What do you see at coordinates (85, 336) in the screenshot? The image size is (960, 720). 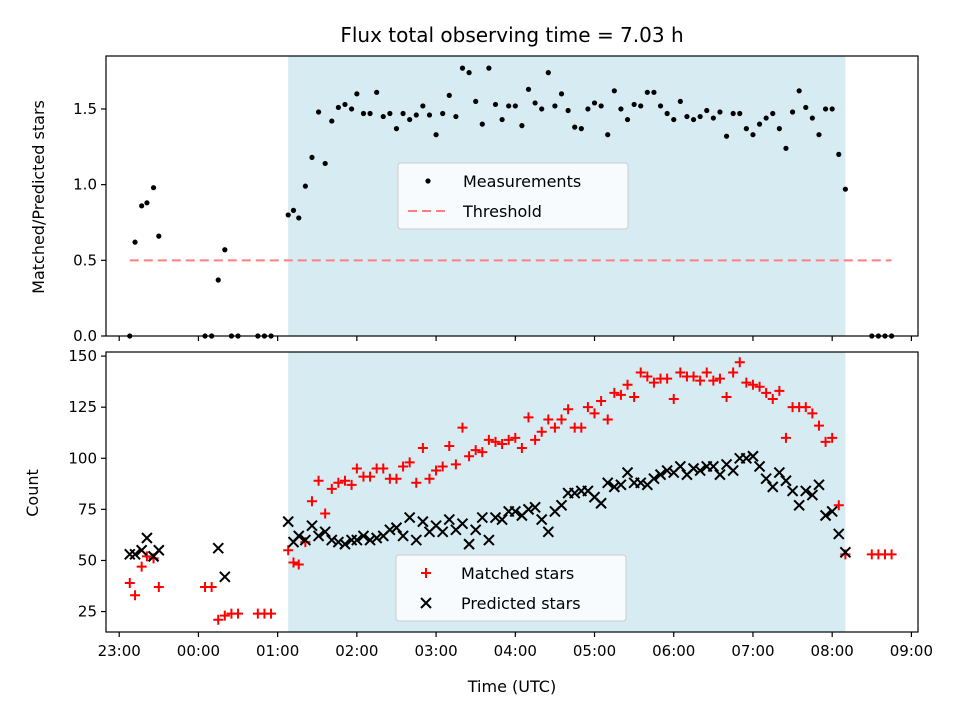 I see `y-tick-label: 0.0` at bounding box center [85, 336].